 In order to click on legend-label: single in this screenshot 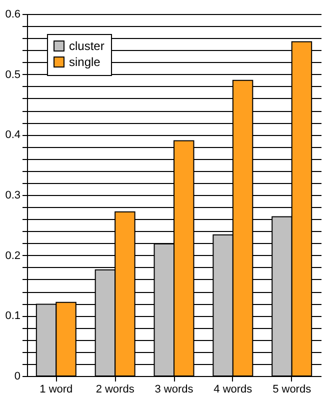, I will do `click(85, 62)`.